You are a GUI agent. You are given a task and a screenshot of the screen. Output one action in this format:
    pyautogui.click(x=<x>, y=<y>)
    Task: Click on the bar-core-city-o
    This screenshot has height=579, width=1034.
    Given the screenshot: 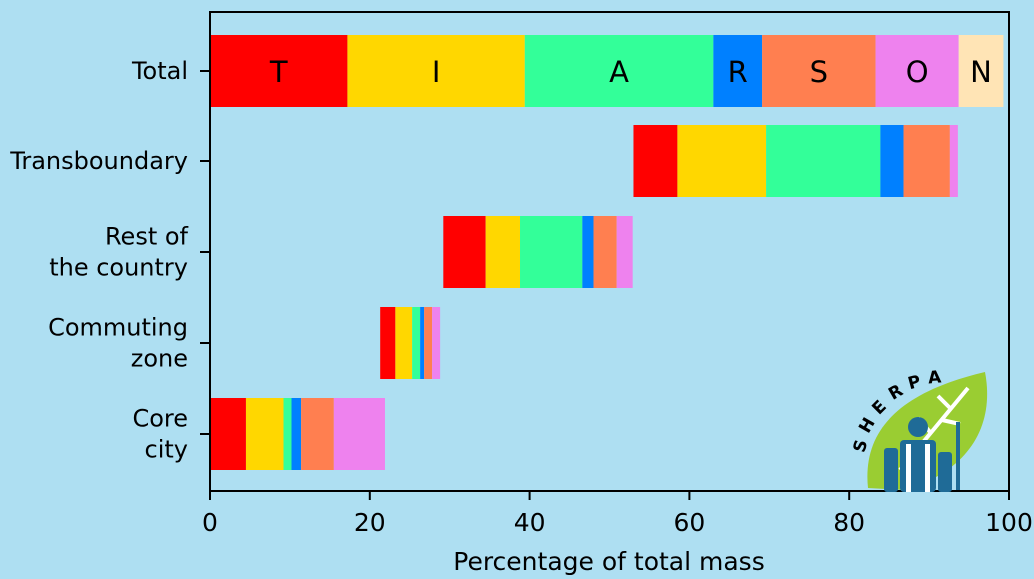 What is the action you would take?
    pyautogui.click(x=359, y=434)
    